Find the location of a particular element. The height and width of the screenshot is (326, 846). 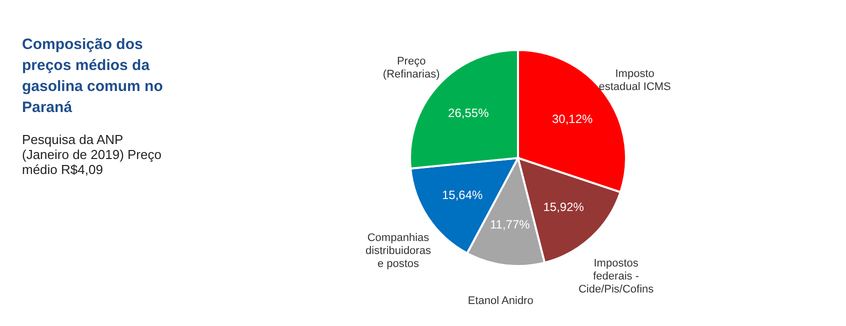

data-label: 15,64% is located at coordinates (462, 195).